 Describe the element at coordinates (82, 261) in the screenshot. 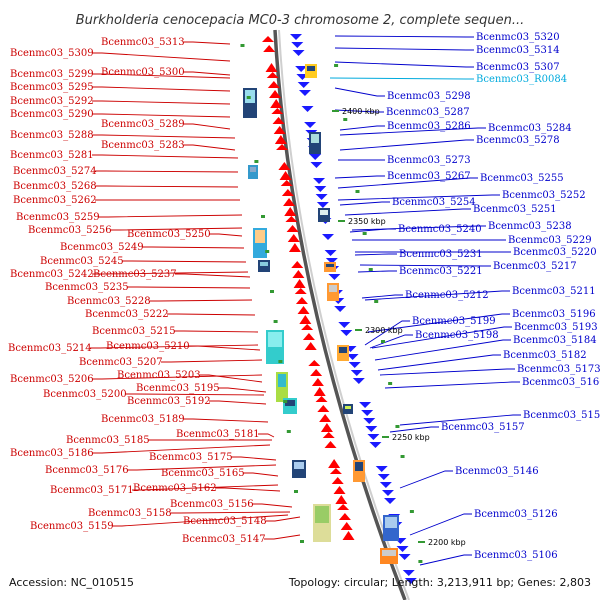

I see `left-gene-label: Bcenmc03_5245` at that location.